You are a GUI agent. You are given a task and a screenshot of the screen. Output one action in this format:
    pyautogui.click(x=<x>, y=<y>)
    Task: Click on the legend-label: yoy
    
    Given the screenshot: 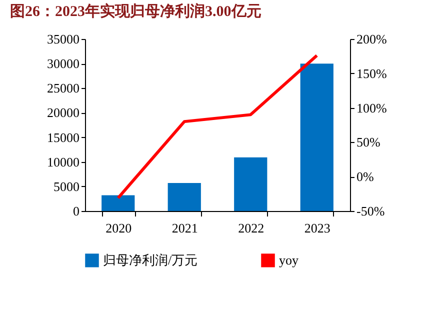 What is the action you would take?
    pyautogui.click(x=289, y=260)
    